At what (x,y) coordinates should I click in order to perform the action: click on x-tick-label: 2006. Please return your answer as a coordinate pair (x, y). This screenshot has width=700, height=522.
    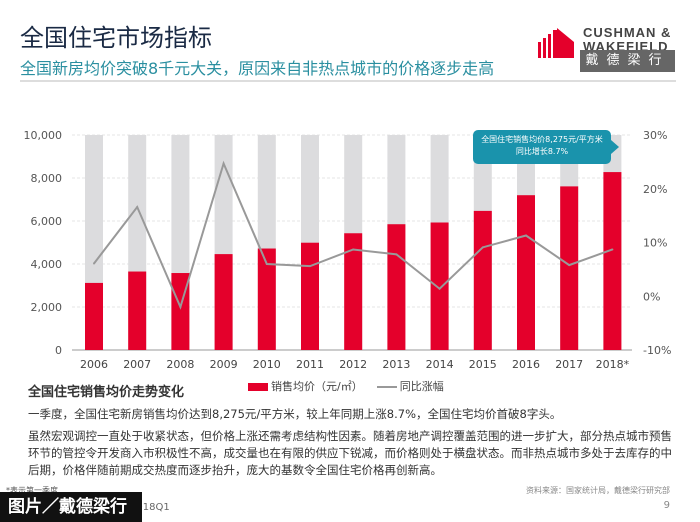
    Looking at the image, I should click on (94, 364).